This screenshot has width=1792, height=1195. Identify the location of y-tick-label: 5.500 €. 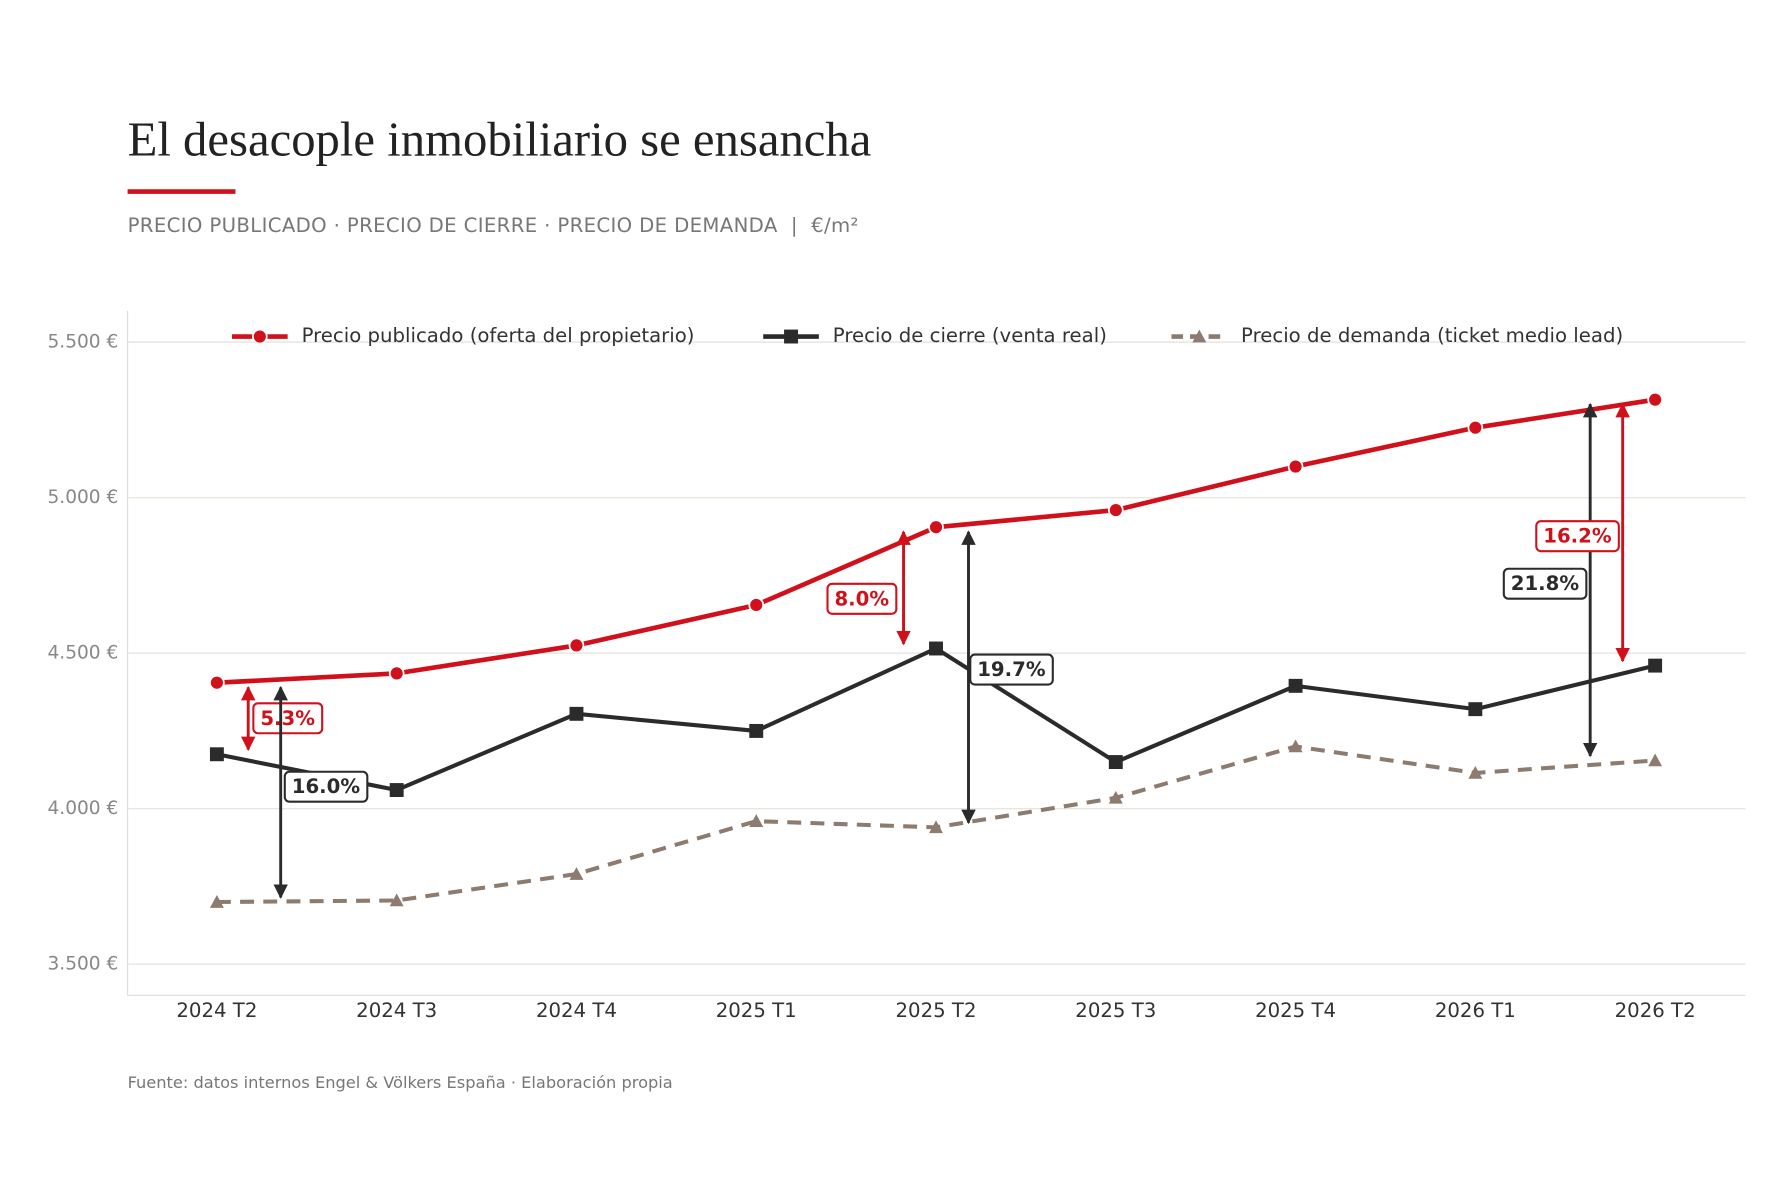
(83, 342).